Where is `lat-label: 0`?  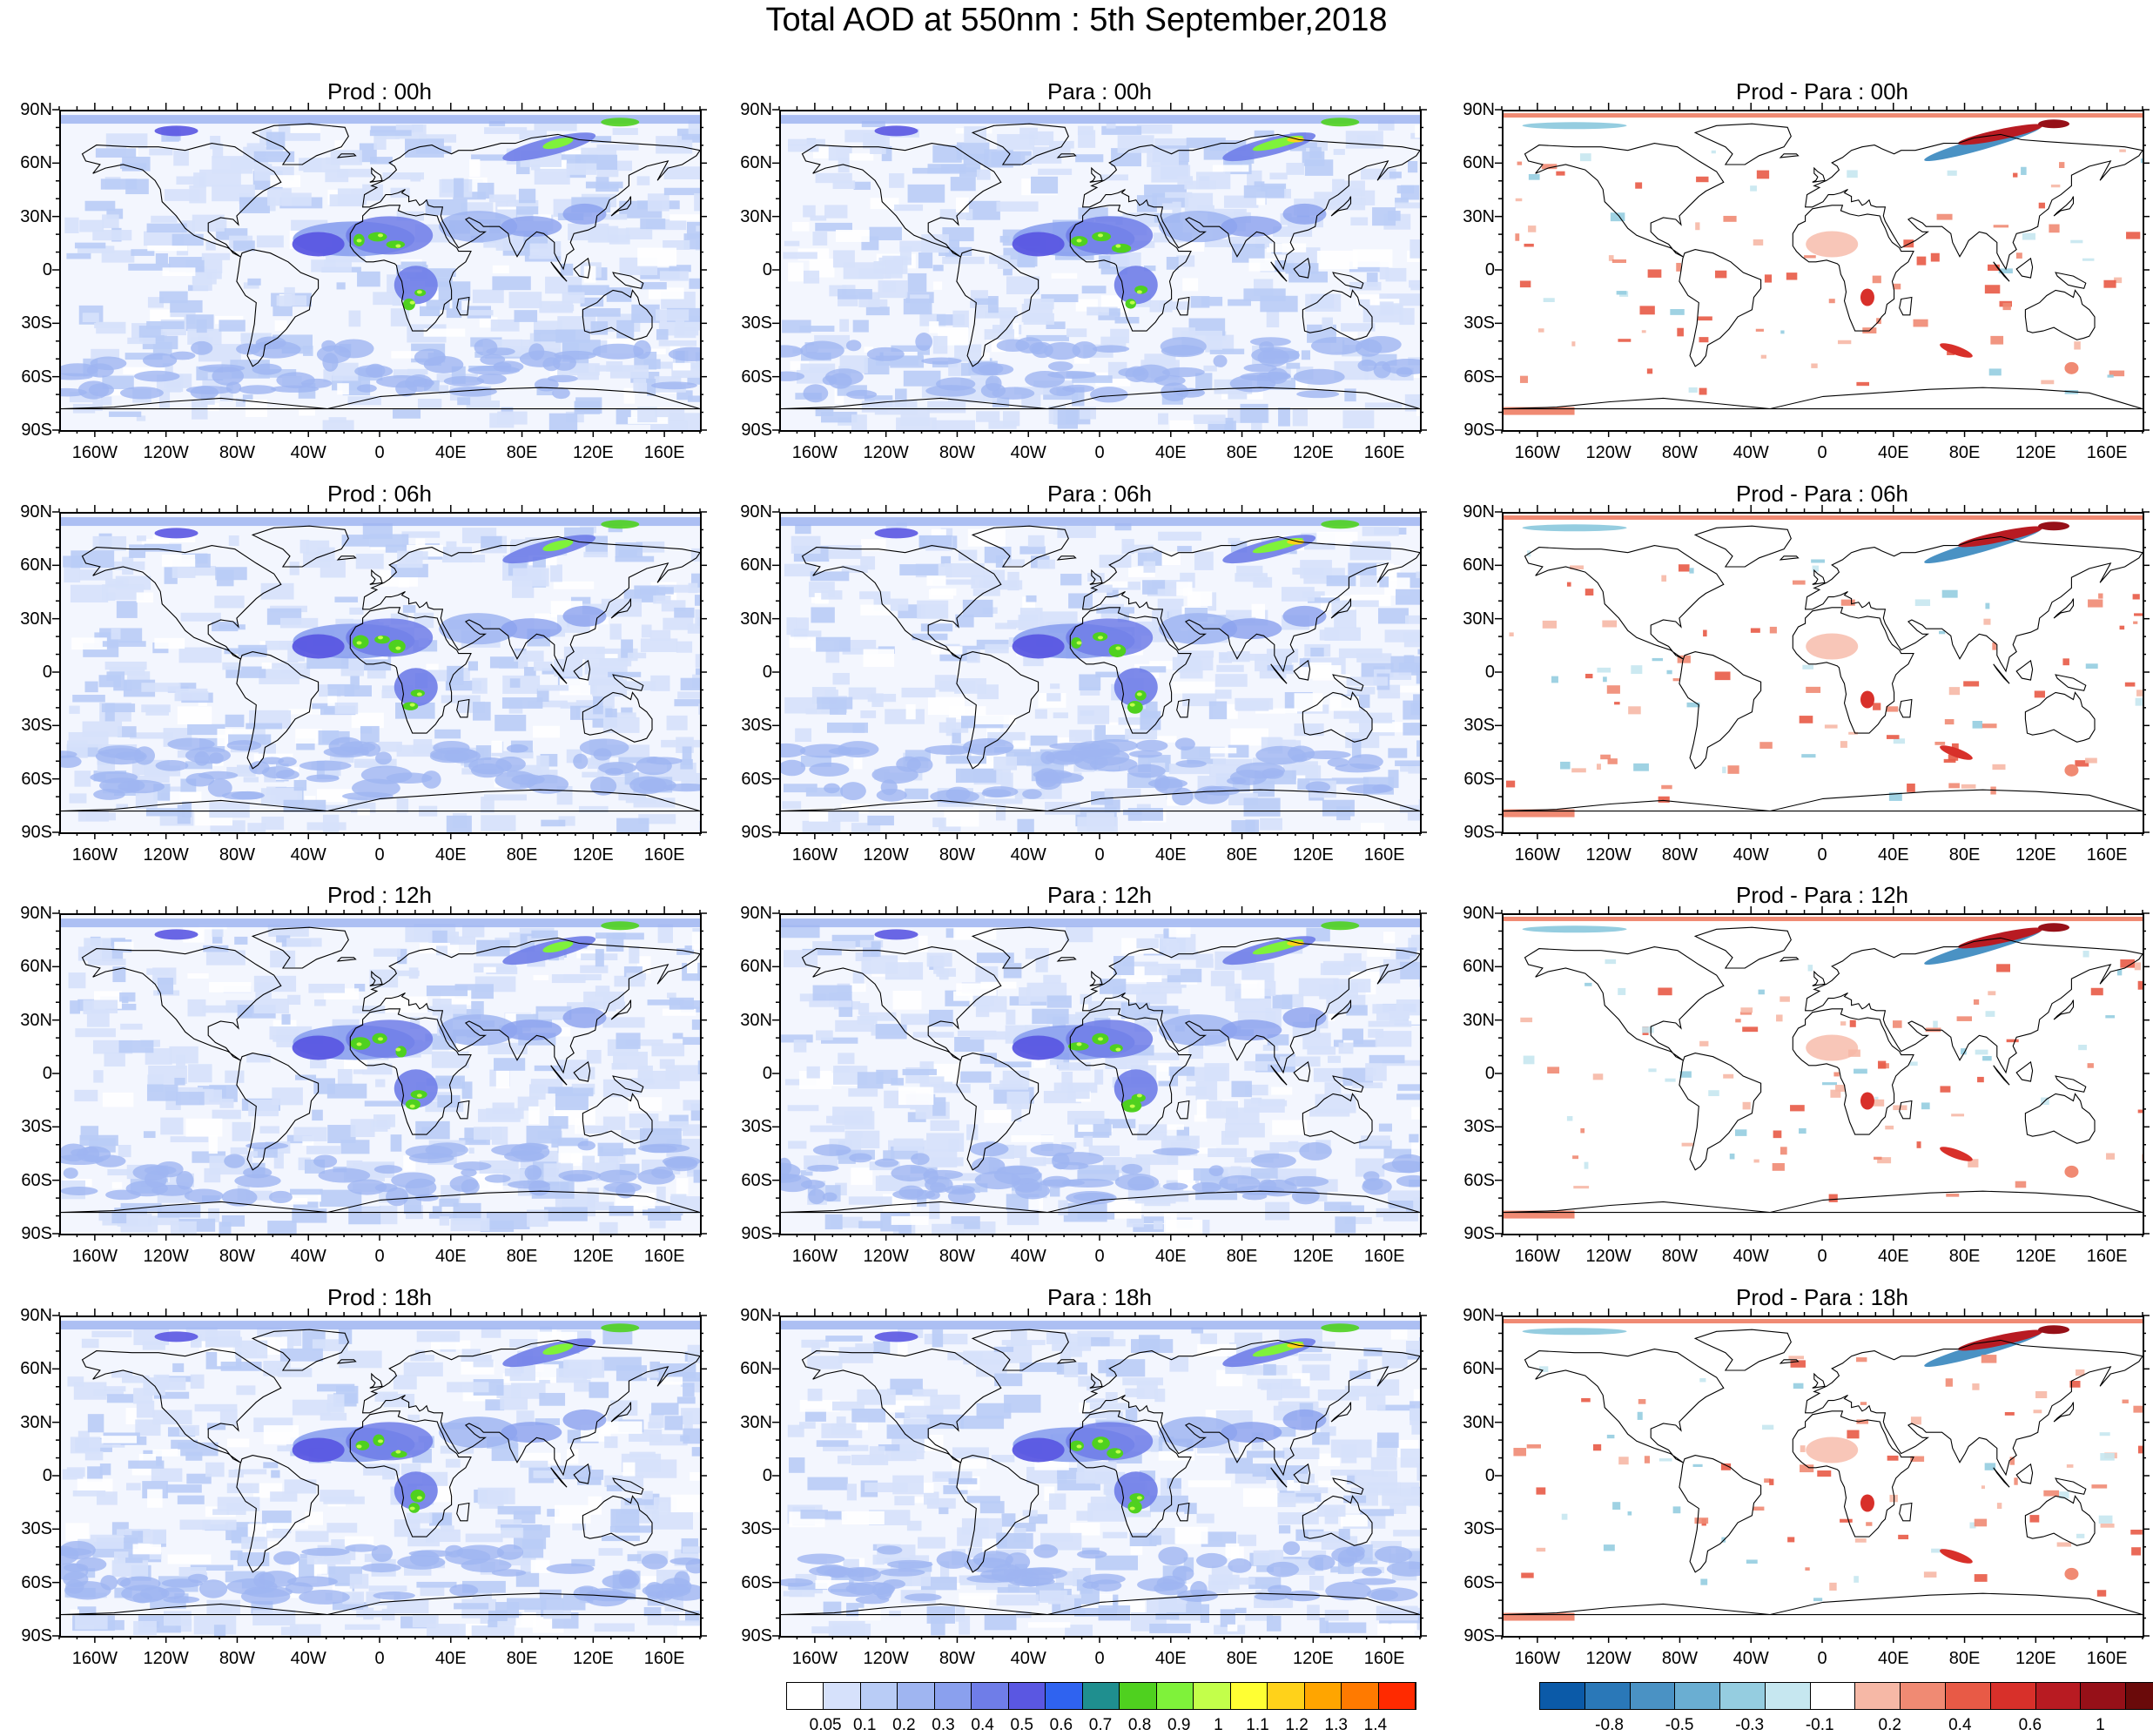
lat-label: 0 is located at coordinates (767, 1073).